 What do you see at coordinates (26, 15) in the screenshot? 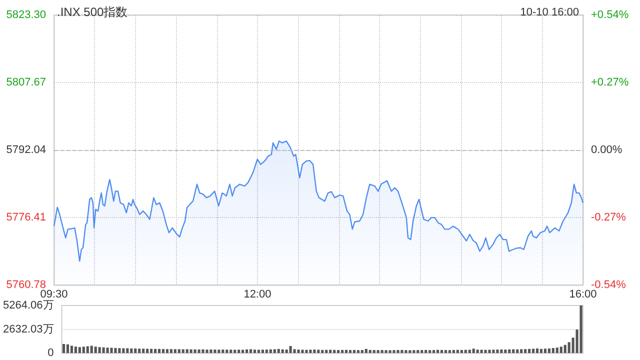
I see `y-tick-label: 5823.30` at bounding box center [26, 15].